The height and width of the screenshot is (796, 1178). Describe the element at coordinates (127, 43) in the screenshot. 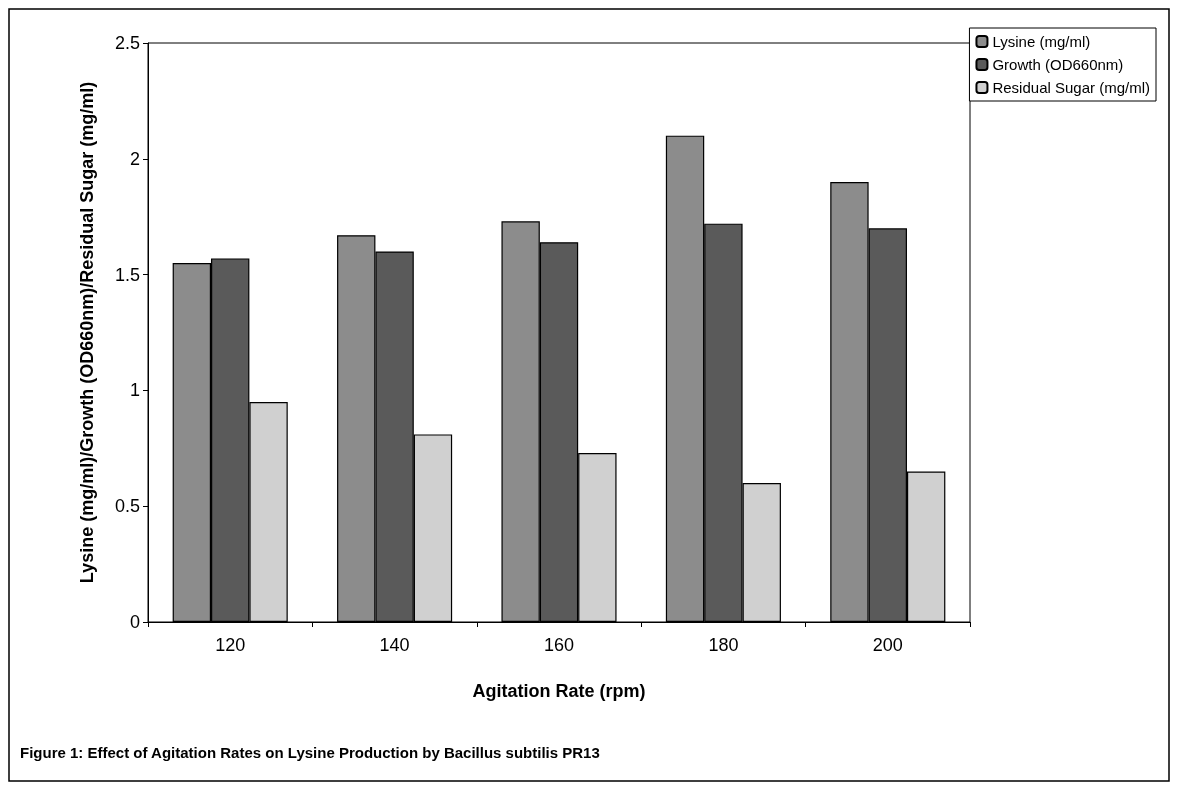

I see `y-tick-label: 2.5` at that location.